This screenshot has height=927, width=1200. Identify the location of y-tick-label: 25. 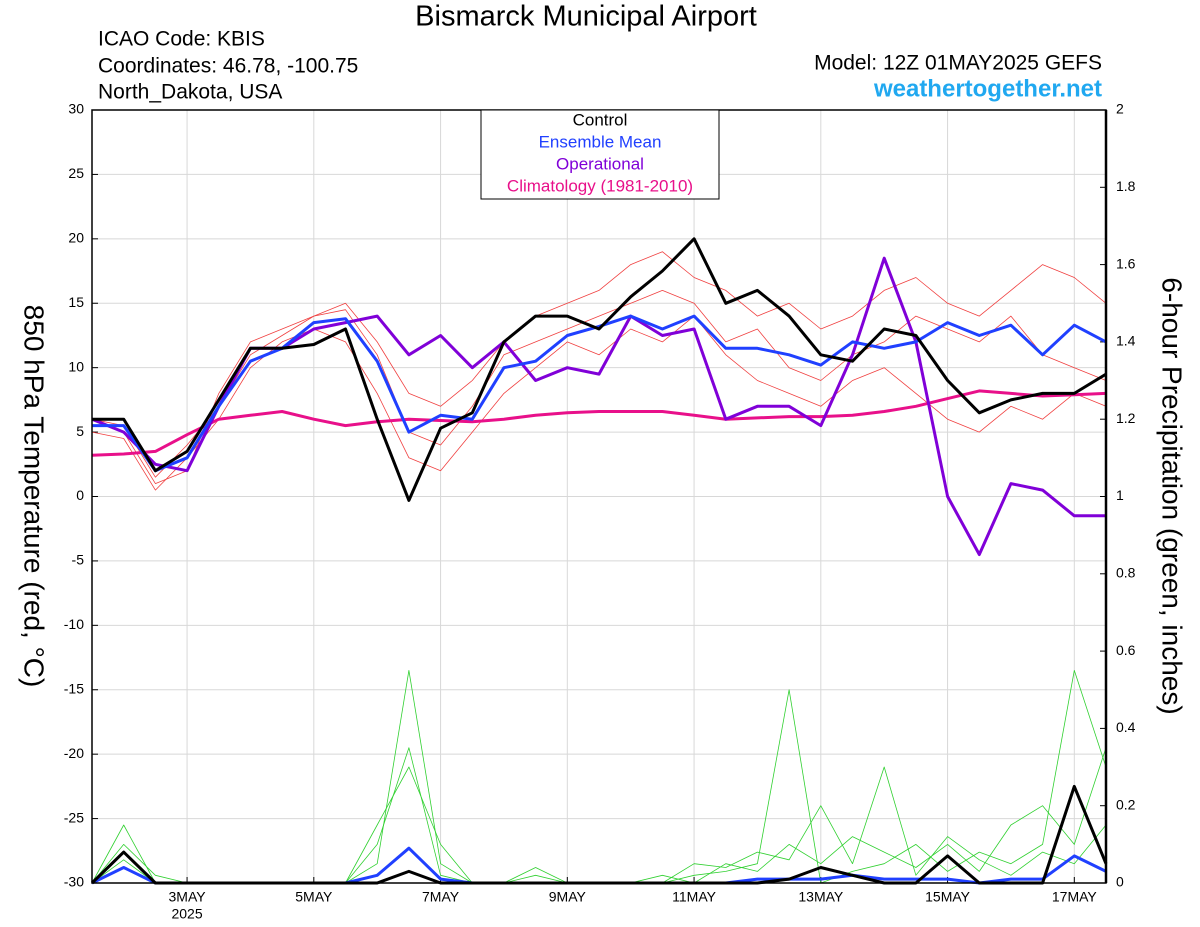
(76, 173).